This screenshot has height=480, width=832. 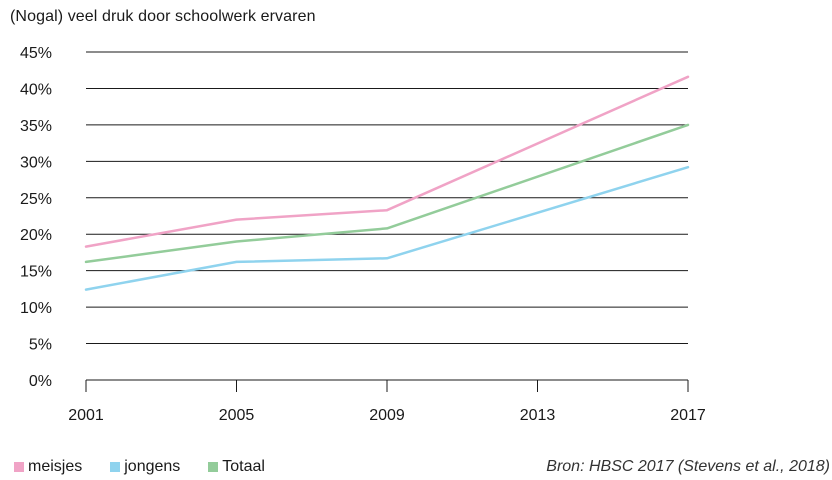 I want to click on legend-label-jongens: jongens, so click(x=152, y=466).